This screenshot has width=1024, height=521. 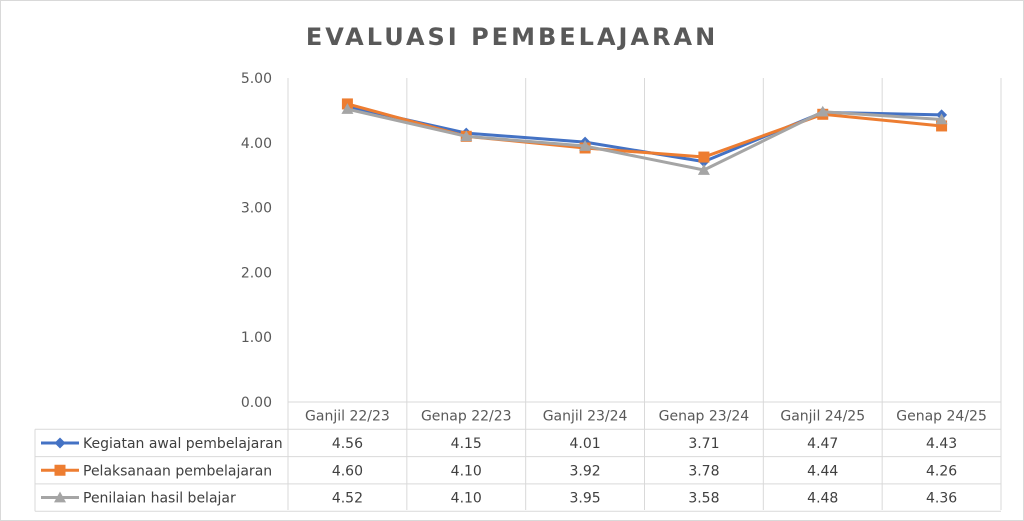 What do you see at coordinates (347, 499) in the screenshot?
I see `table-cell-value: 4.52` at bounding box center [347, 499].